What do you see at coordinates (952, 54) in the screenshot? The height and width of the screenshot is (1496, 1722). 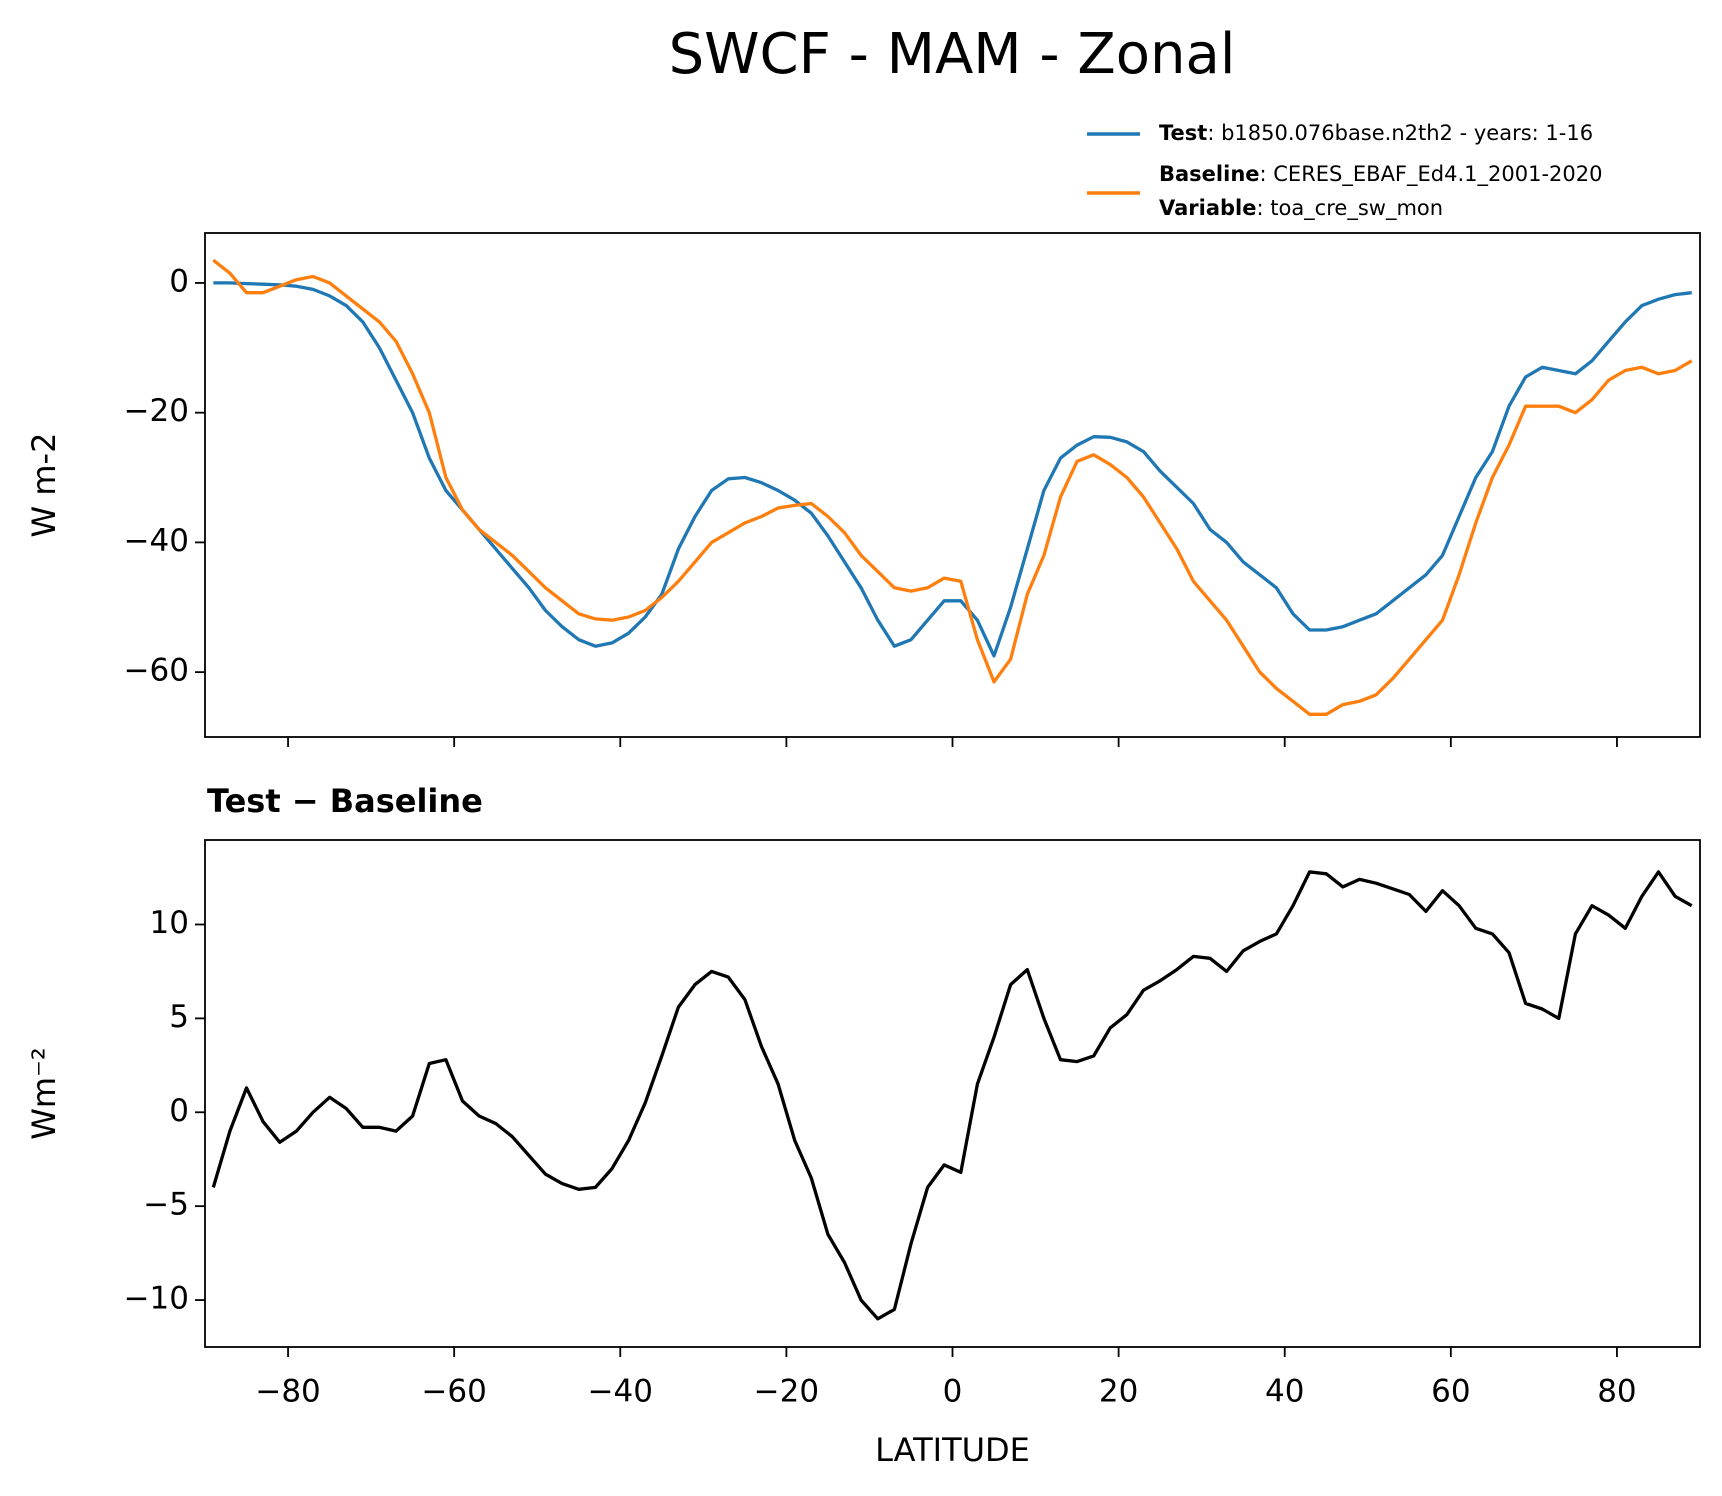 I see `figure-title: SWCF - MAM - Zonal` at bounding box center [952, 54].